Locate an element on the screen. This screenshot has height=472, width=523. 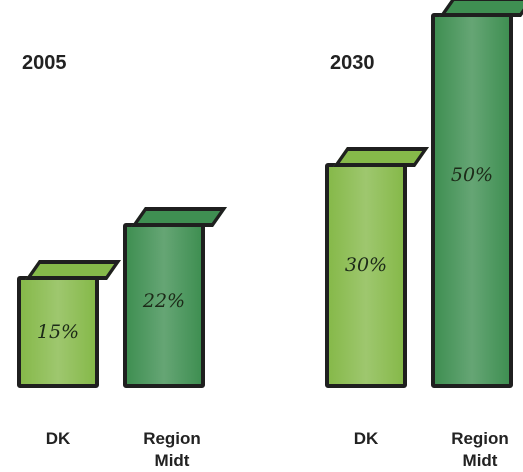
chart-title: 2030 is located at coordinates (352, 63).